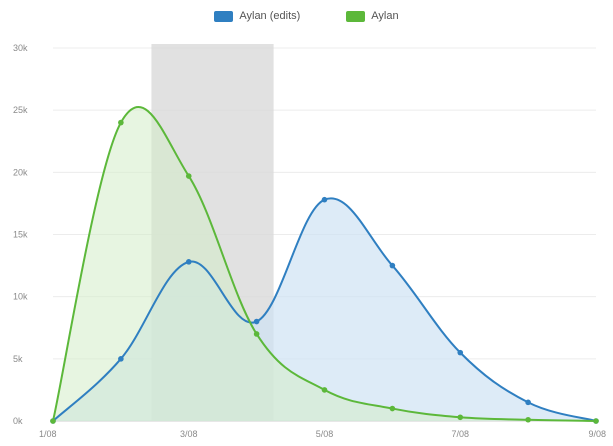 Image resolution: width=613 pixels, height=446 pixels. What do you see at coordinates (48, 434) in the screenshot?
I see `x-tick-label: 1/08` at bounding box center [48, 434].